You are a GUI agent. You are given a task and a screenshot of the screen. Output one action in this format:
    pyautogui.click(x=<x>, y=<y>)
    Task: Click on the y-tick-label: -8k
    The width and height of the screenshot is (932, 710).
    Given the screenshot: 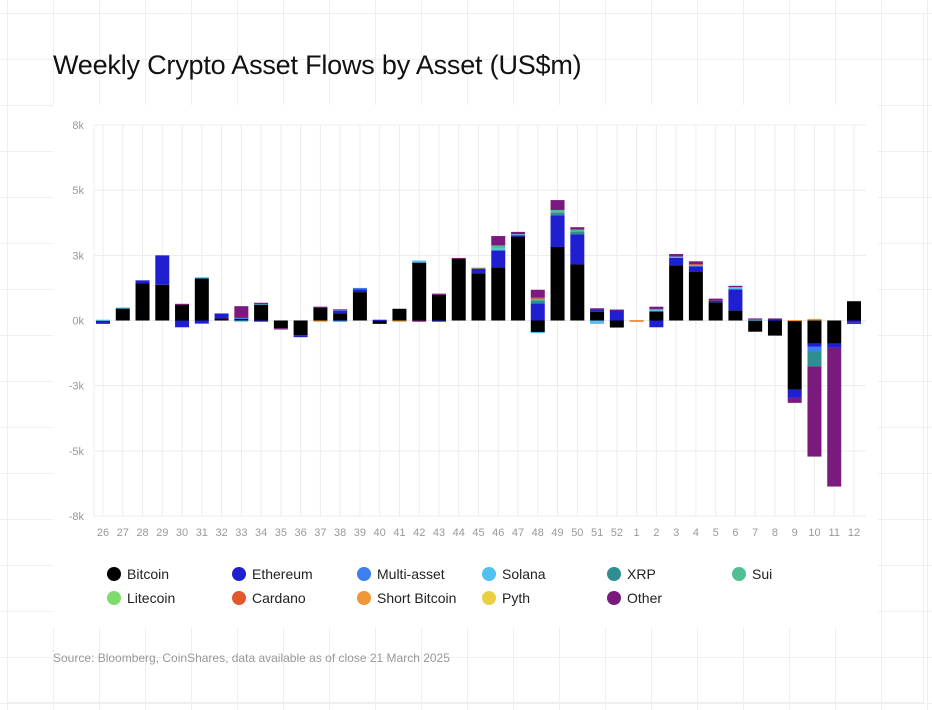 What is the action you would take?
    pyautogui.click(x=77, y=517)
    